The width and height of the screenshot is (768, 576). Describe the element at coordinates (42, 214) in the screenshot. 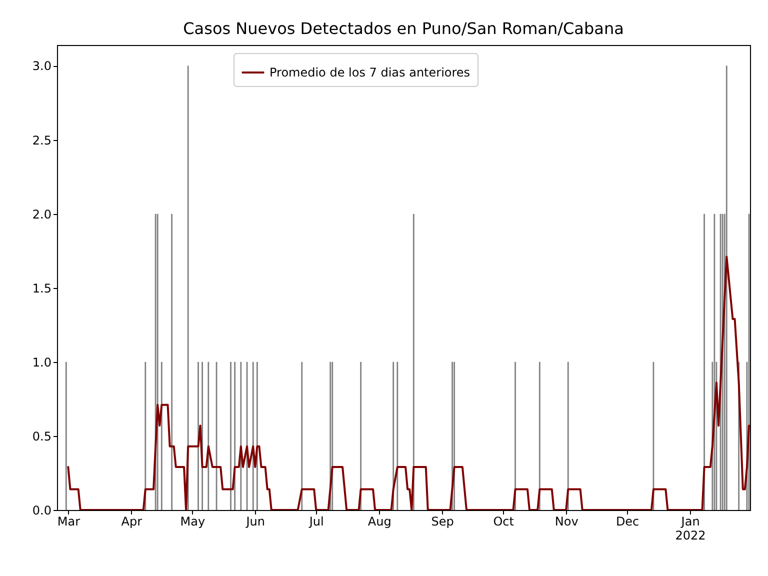

I see `y-tick-label: 2.0` at that location.